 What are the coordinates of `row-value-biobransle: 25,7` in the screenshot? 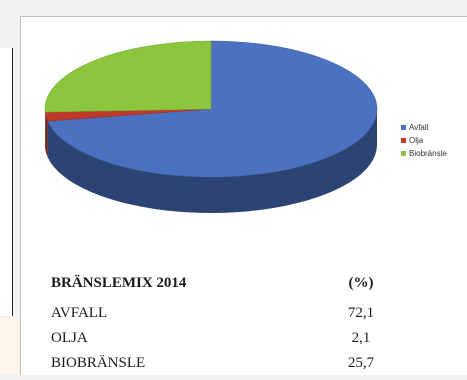 It's located at (361, 363).